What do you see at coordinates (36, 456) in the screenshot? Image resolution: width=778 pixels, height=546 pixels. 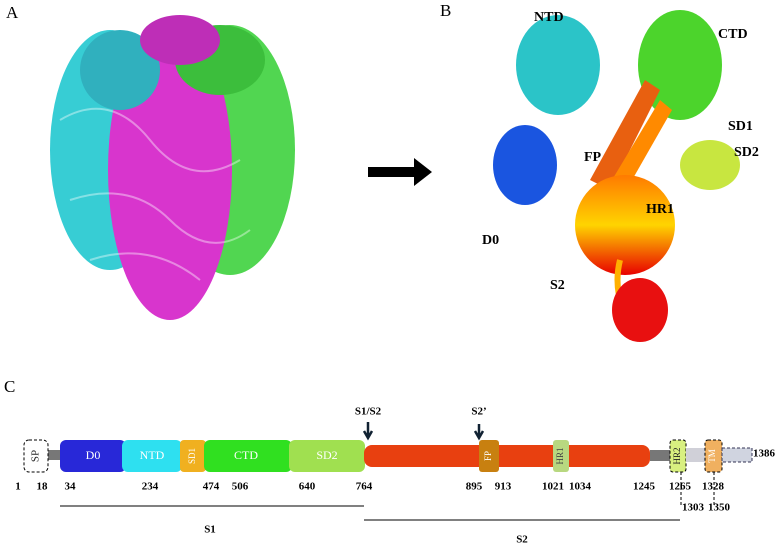 I see `domain-name: SP` at bounding box center [36, 456].